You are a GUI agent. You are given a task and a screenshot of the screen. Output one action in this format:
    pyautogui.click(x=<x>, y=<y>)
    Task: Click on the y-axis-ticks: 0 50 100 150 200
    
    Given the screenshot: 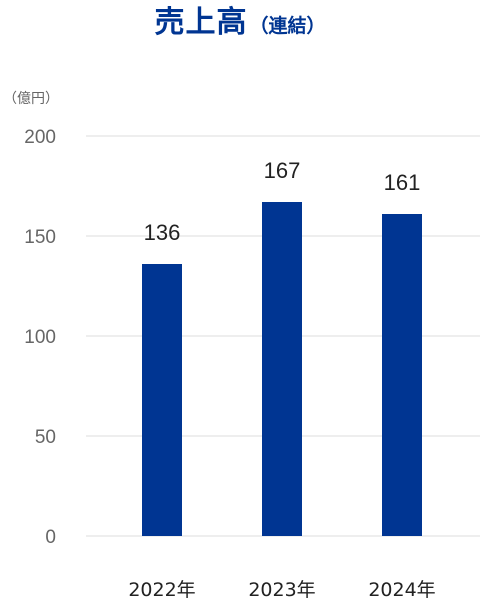 What is the action you would take?
    pyautogui.click(x=40, y=337)
    